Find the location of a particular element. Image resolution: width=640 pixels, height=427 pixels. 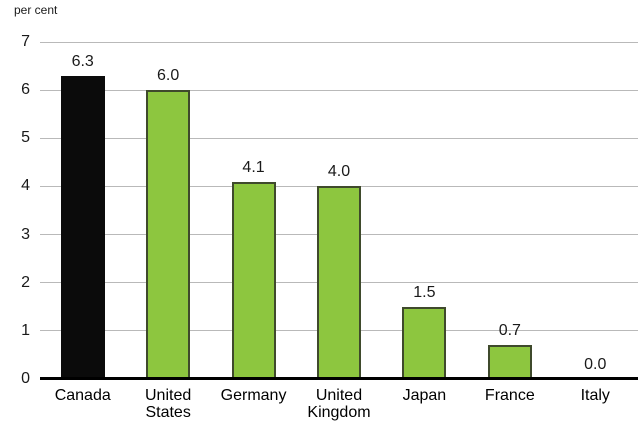

y-axis-unit-label: per cent is located at coordinates (36, 10).